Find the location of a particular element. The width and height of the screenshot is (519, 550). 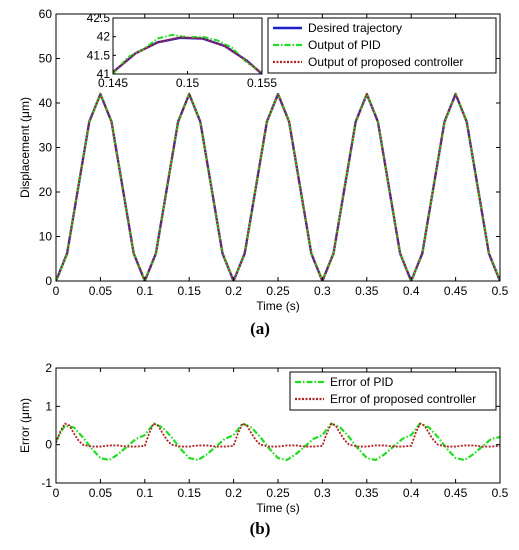

inset-y-tick-label: 41.5 is located at coordinates (99, 55).